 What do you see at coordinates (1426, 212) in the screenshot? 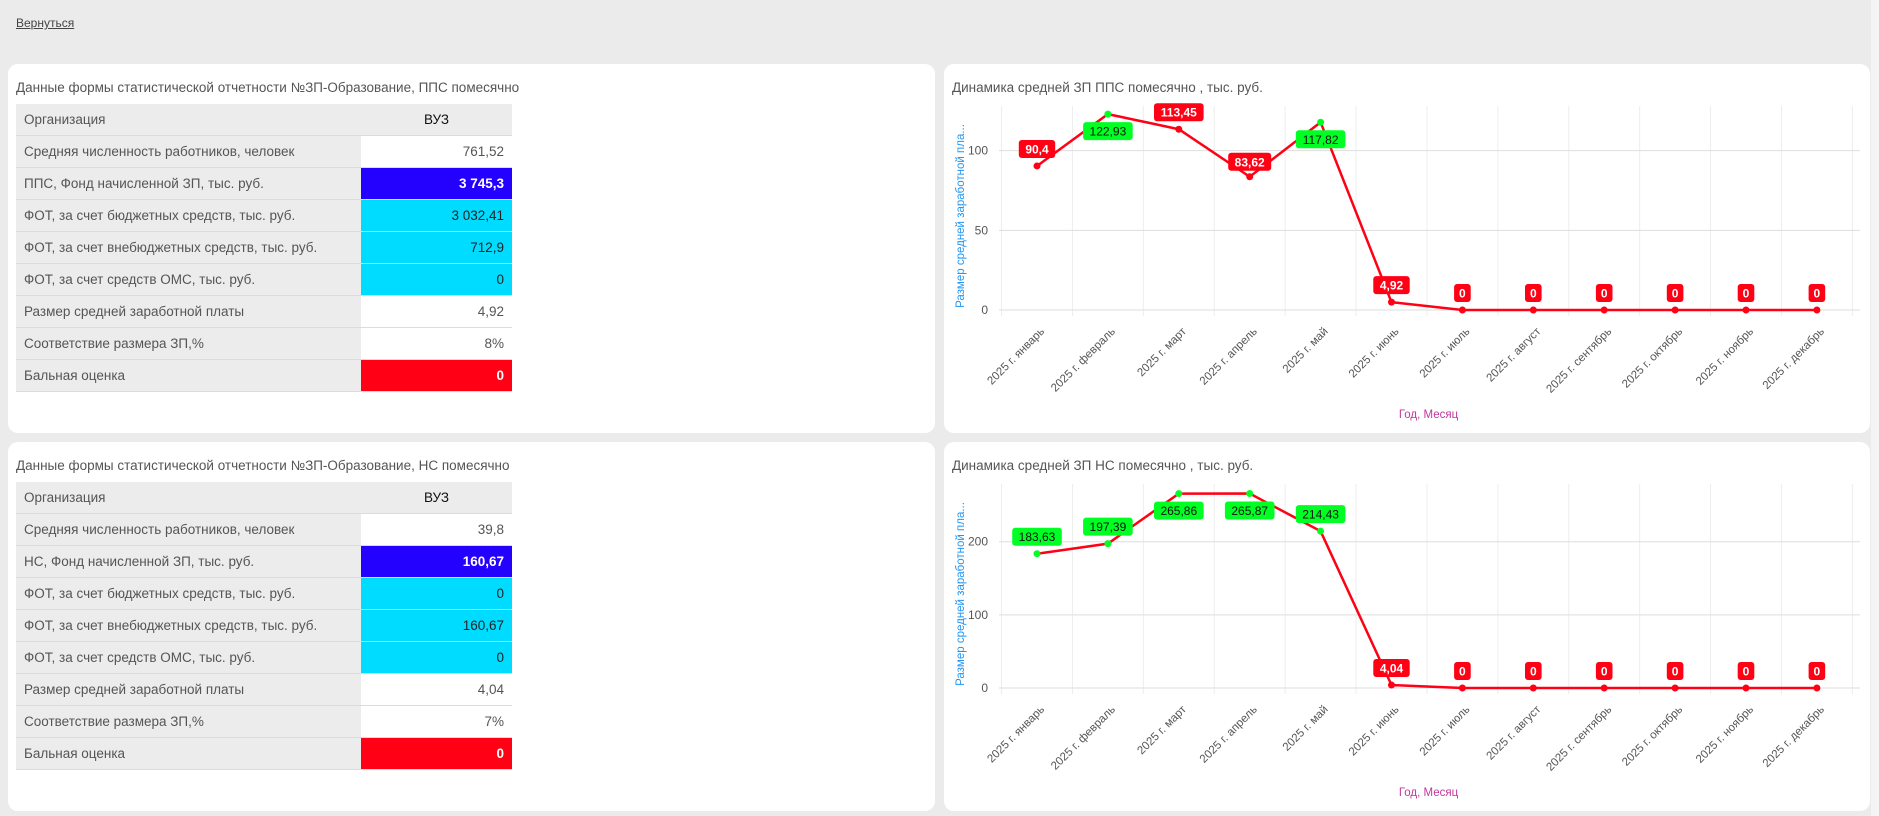
I see `series-line` at bounding box center [1426, 212].